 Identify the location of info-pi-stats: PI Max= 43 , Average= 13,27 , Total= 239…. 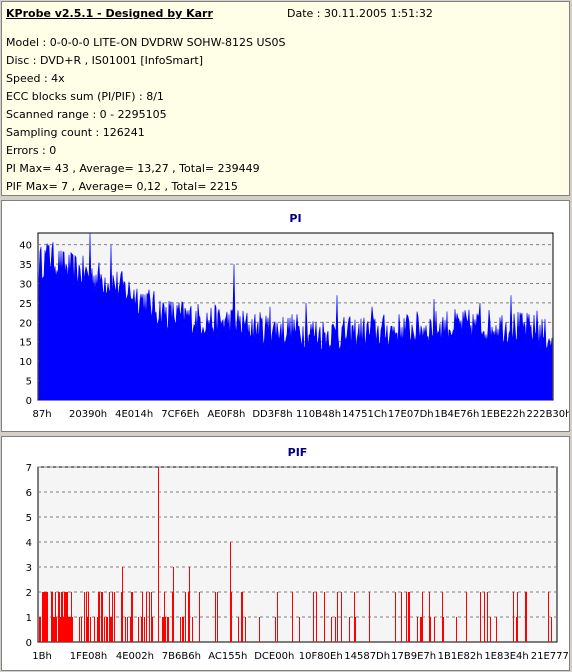
(133, 168).